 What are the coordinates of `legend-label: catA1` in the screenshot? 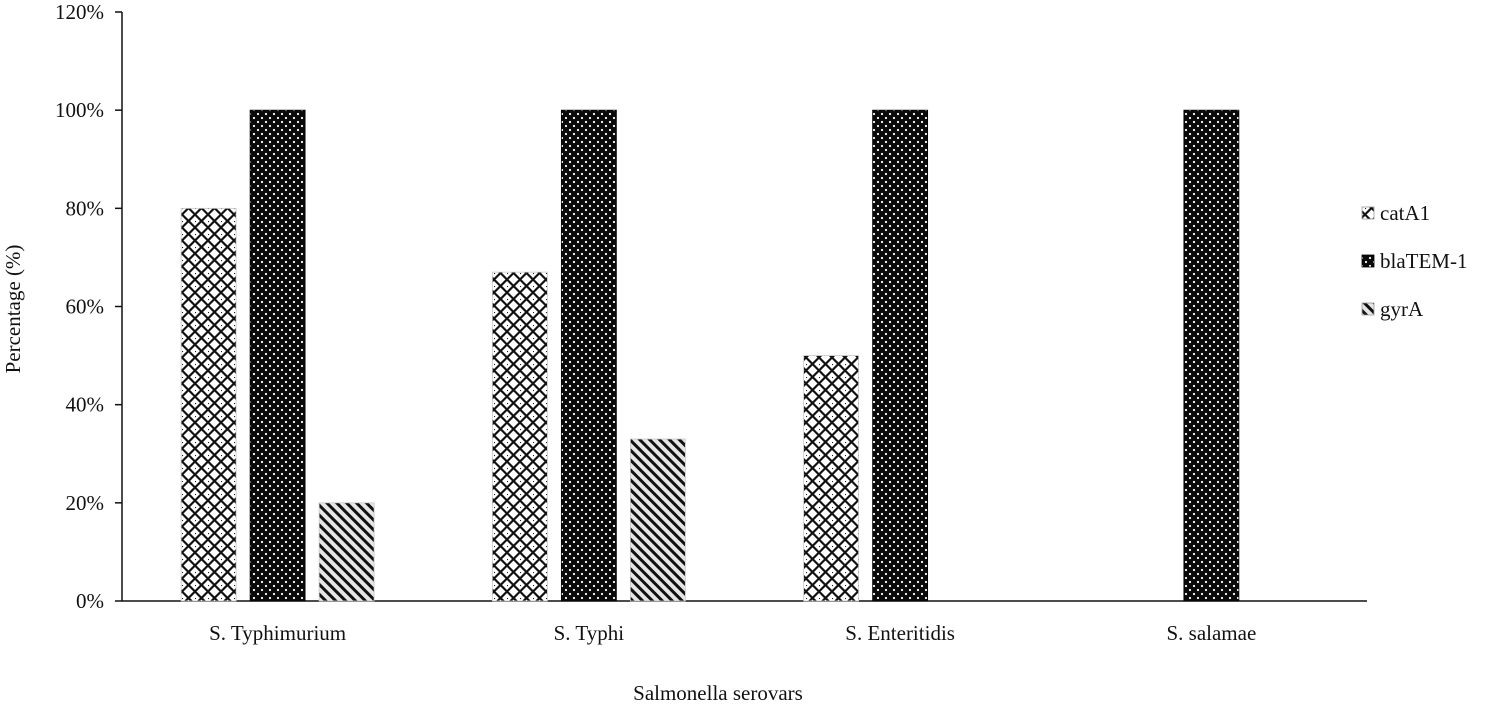 It's located at (1405, 213).